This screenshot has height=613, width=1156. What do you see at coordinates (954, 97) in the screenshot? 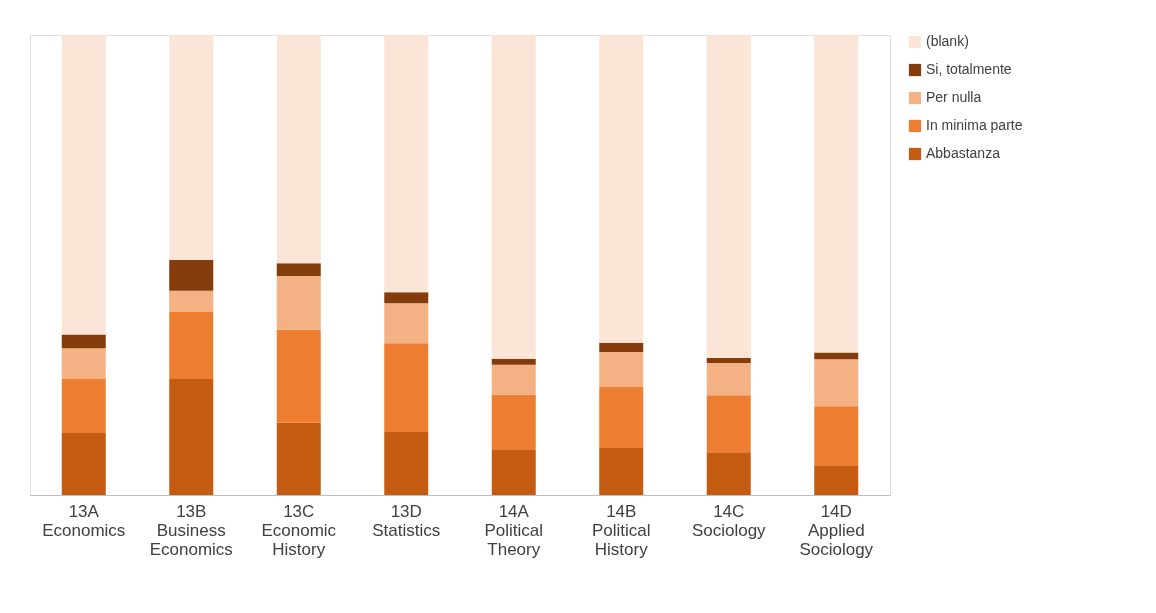
I see `legend-label: Per nulla` at bounding box center [954, 97].